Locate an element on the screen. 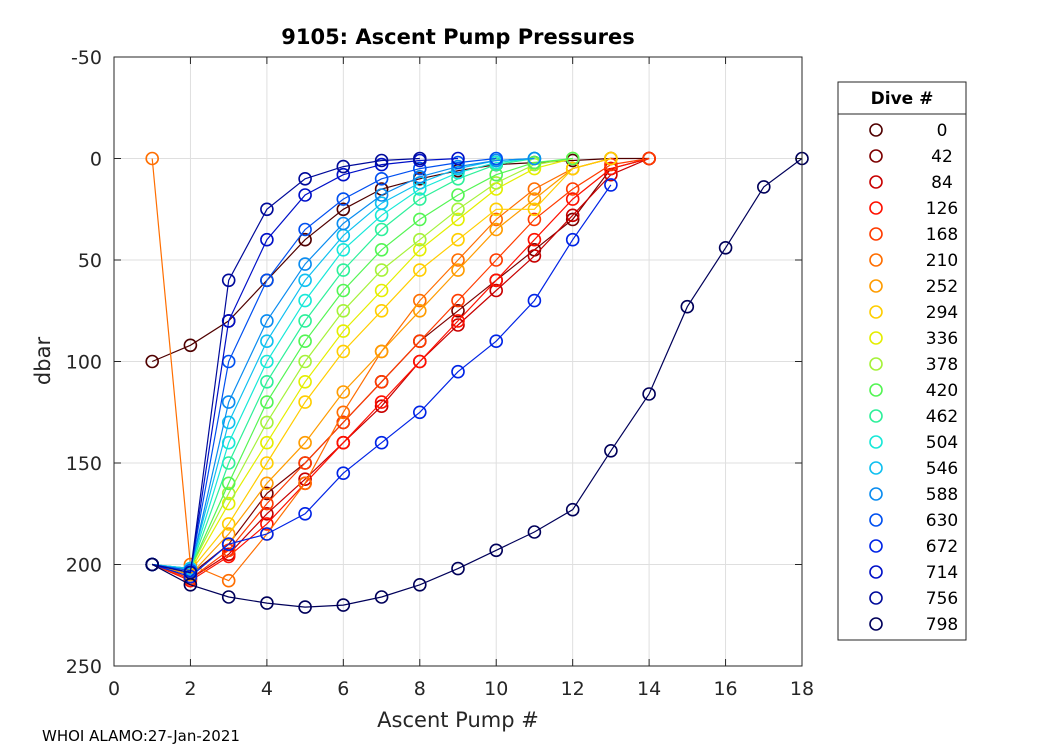 This screenshot has height=750, width=1050. x-tick-label: 2 is located at coordinates (190, 689).